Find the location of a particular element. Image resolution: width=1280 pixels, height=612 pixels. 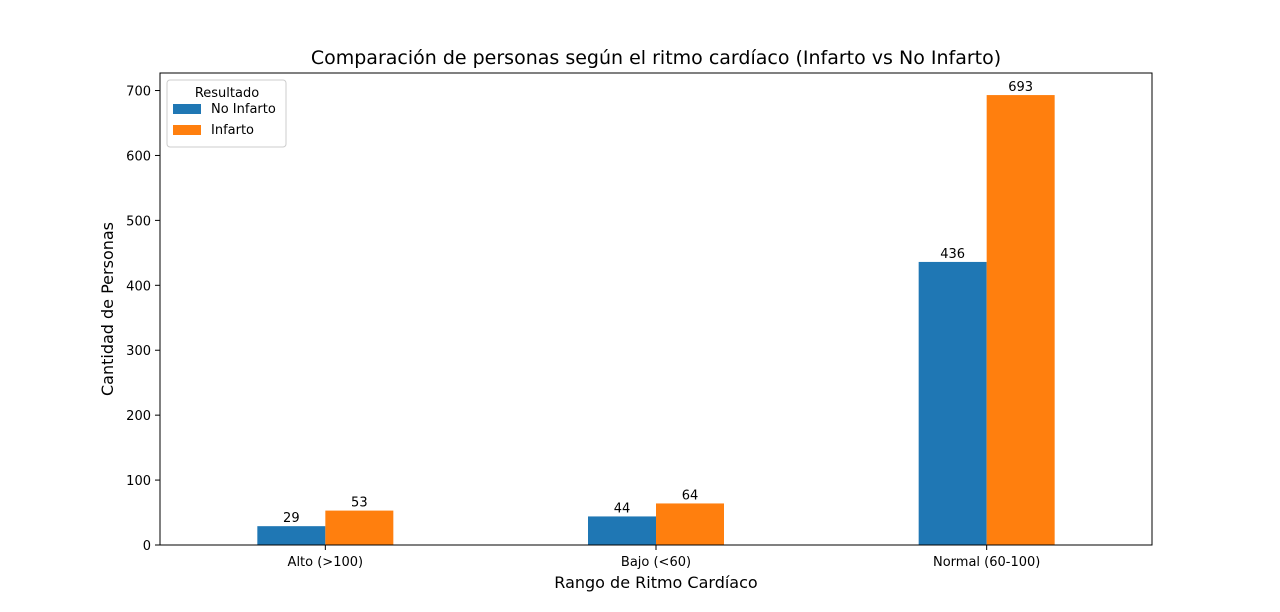

bar-value-label: 53 is located at coordinates (359, 503).